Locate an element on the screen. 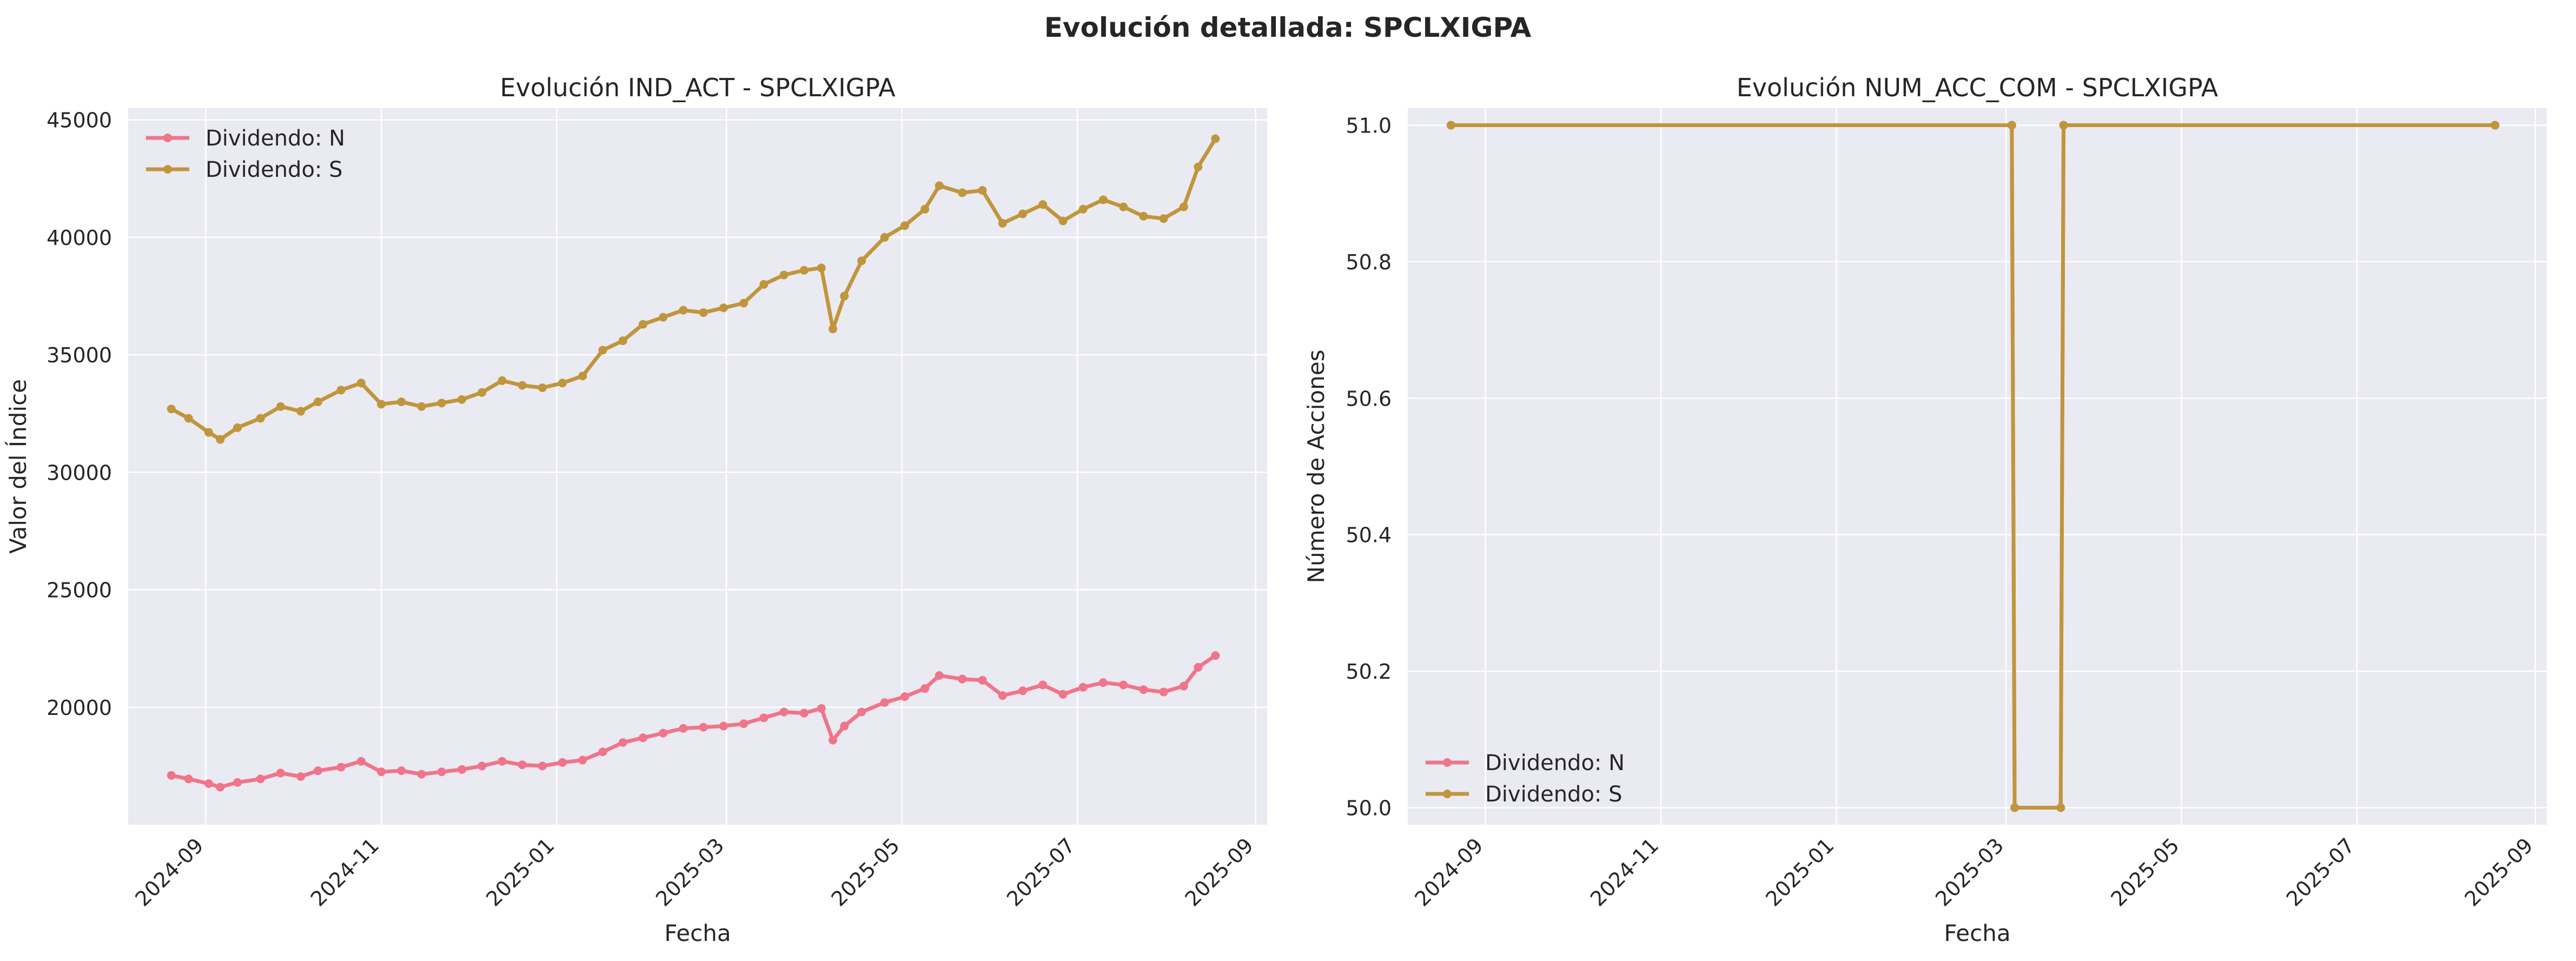 The image size is (2576, 961). legend-label: Dividendo: N is located at coordinates (1555, 763).